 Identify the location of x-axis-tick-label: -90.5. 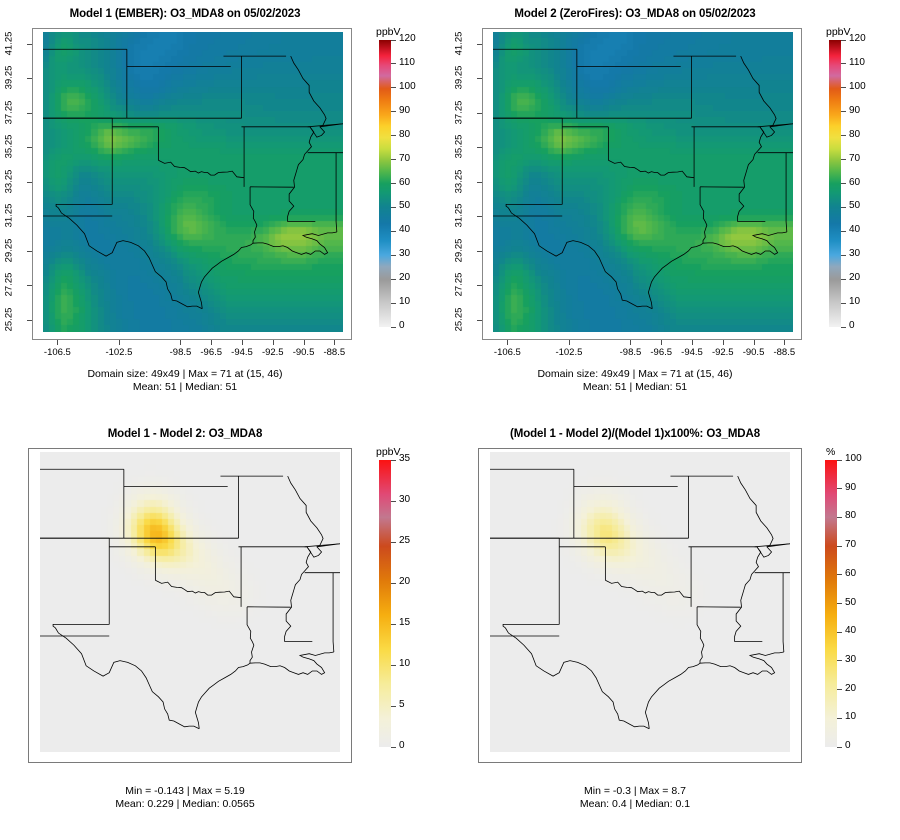
(753, 352).